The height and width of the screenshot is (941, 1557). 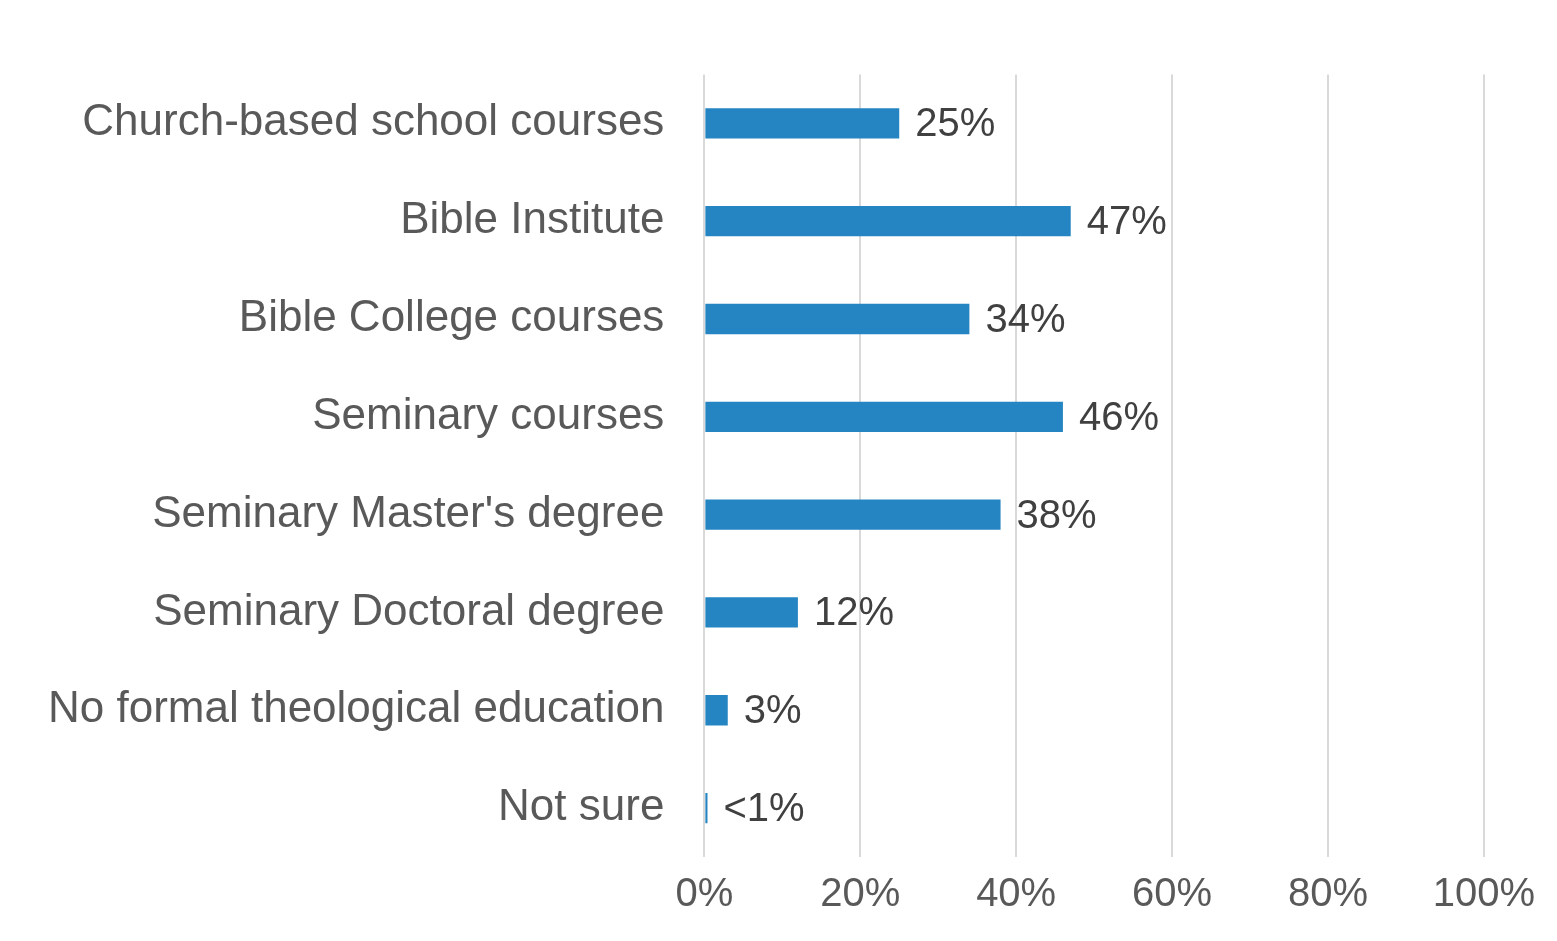 I want to click on y-tick-label: Seminary Master's degree, so click(x=408, y=511).